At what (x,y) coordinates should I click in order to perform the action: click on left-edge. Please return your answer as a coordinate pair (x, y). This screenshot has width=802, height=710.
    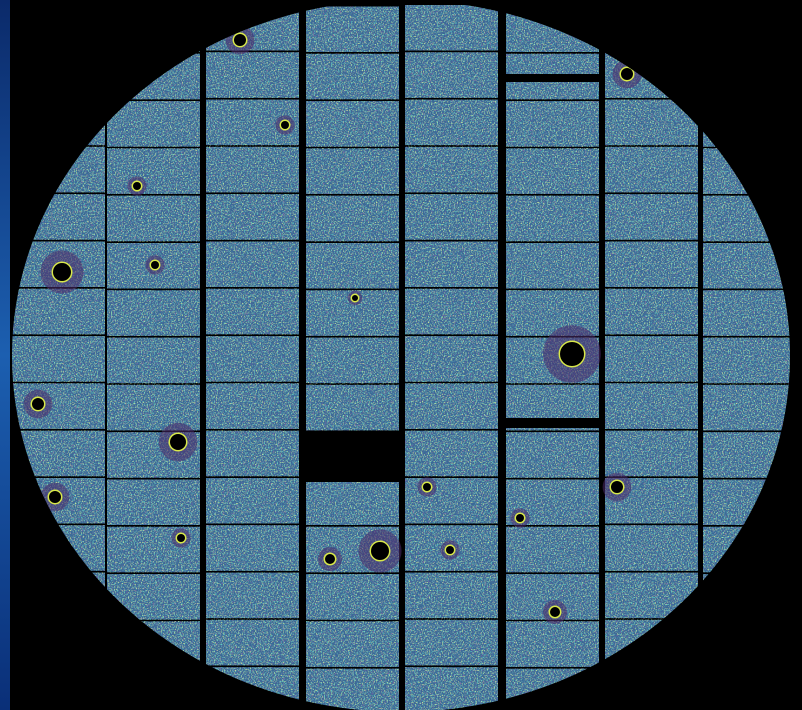
    Looking at the image, I should click on (5, 355).